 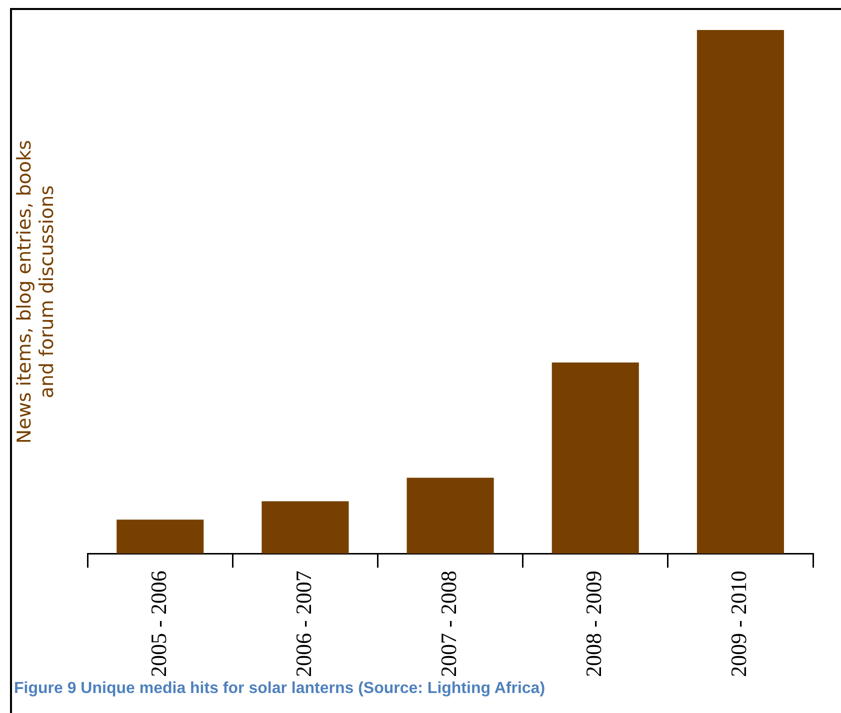 I want to click on x-tick-label: 2007 - 2008, so click(x=449, y=623).